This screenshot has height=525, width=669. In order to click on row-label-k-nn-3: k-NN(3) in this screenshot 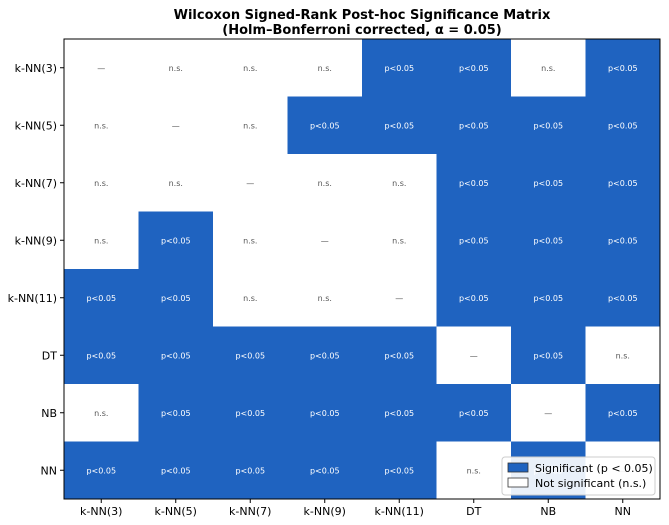, I will do `click(36, 68)`.